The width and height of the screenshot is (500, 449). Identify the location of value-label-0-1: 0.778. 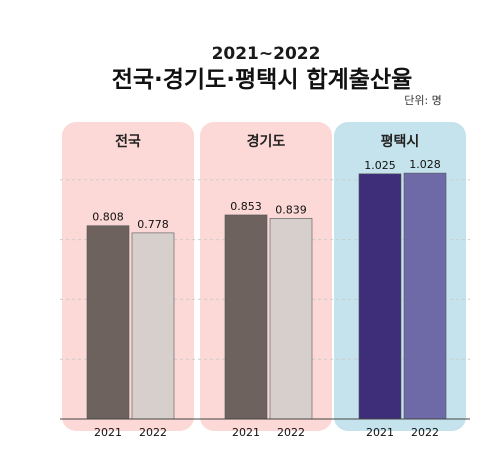
(153, 224).